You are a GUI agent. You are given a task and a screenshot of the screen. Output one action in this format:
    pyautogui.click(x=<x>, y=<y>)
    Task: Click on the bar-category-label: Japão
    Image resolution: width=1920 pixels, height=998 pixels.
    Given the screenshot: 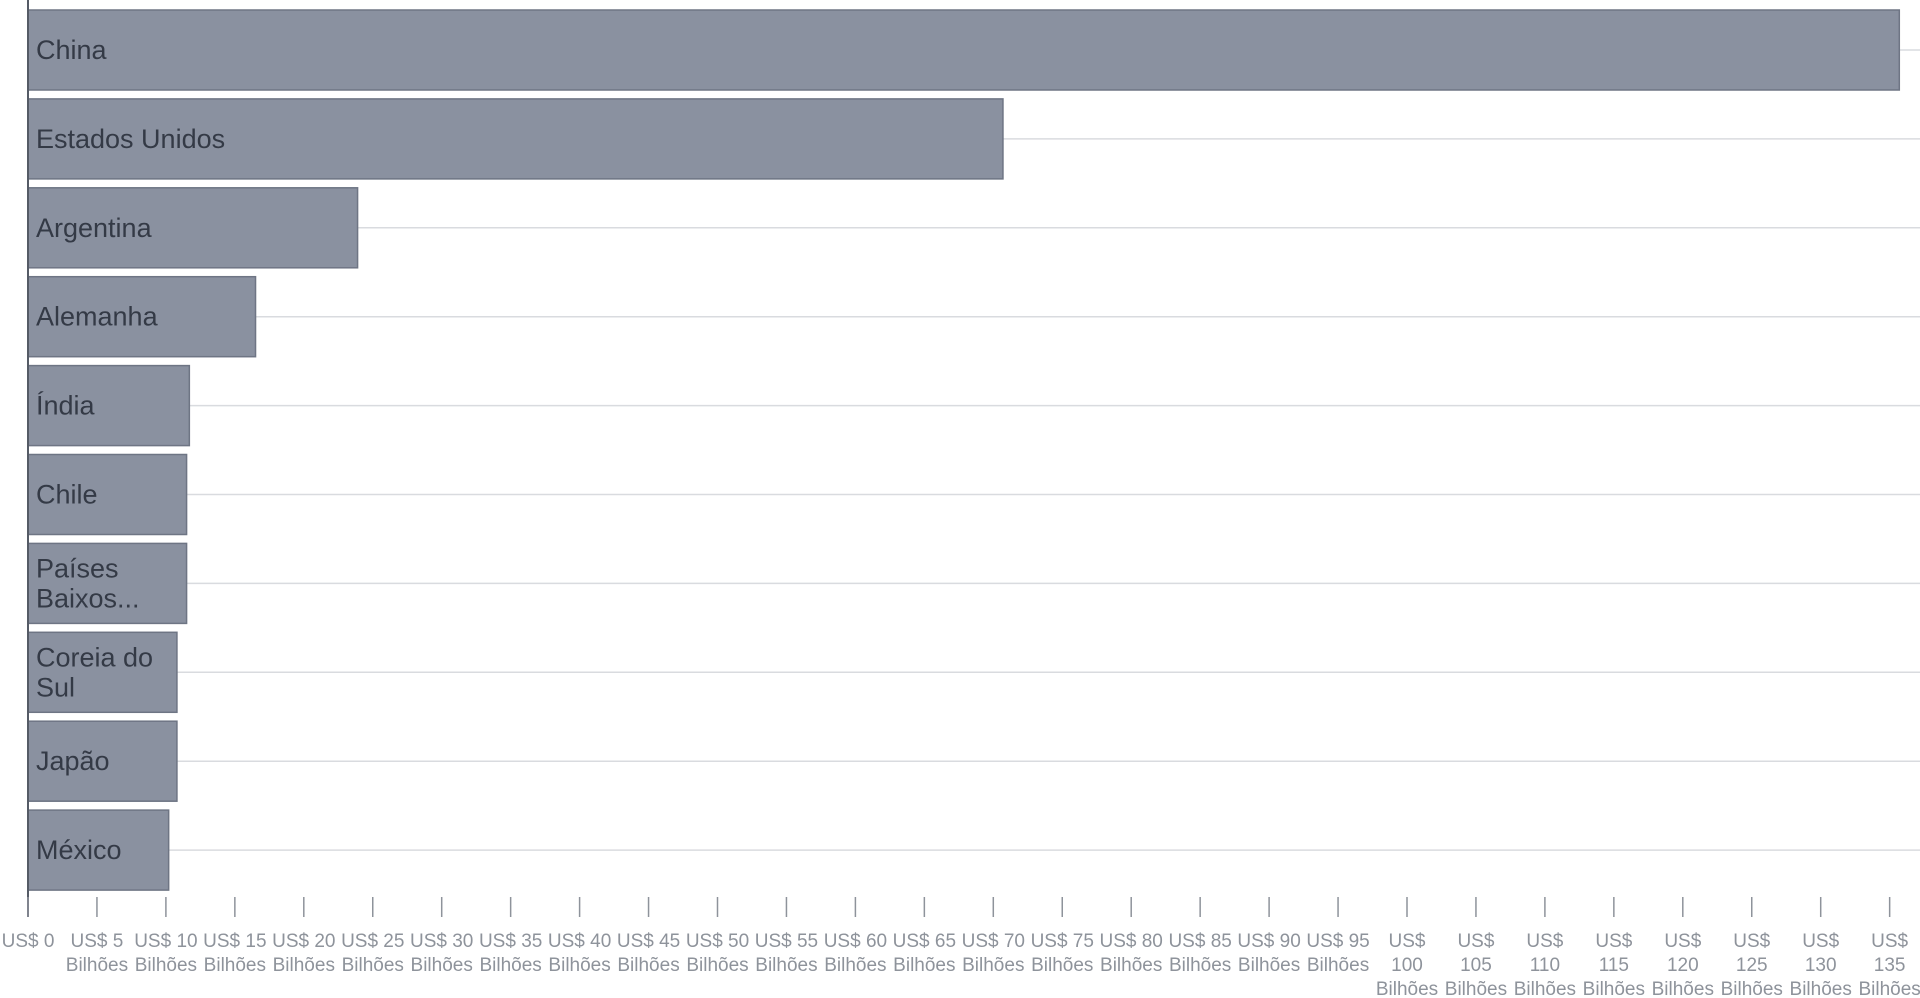 What is the action you would take?
    pyautogui.click(x=73, y=761)
    